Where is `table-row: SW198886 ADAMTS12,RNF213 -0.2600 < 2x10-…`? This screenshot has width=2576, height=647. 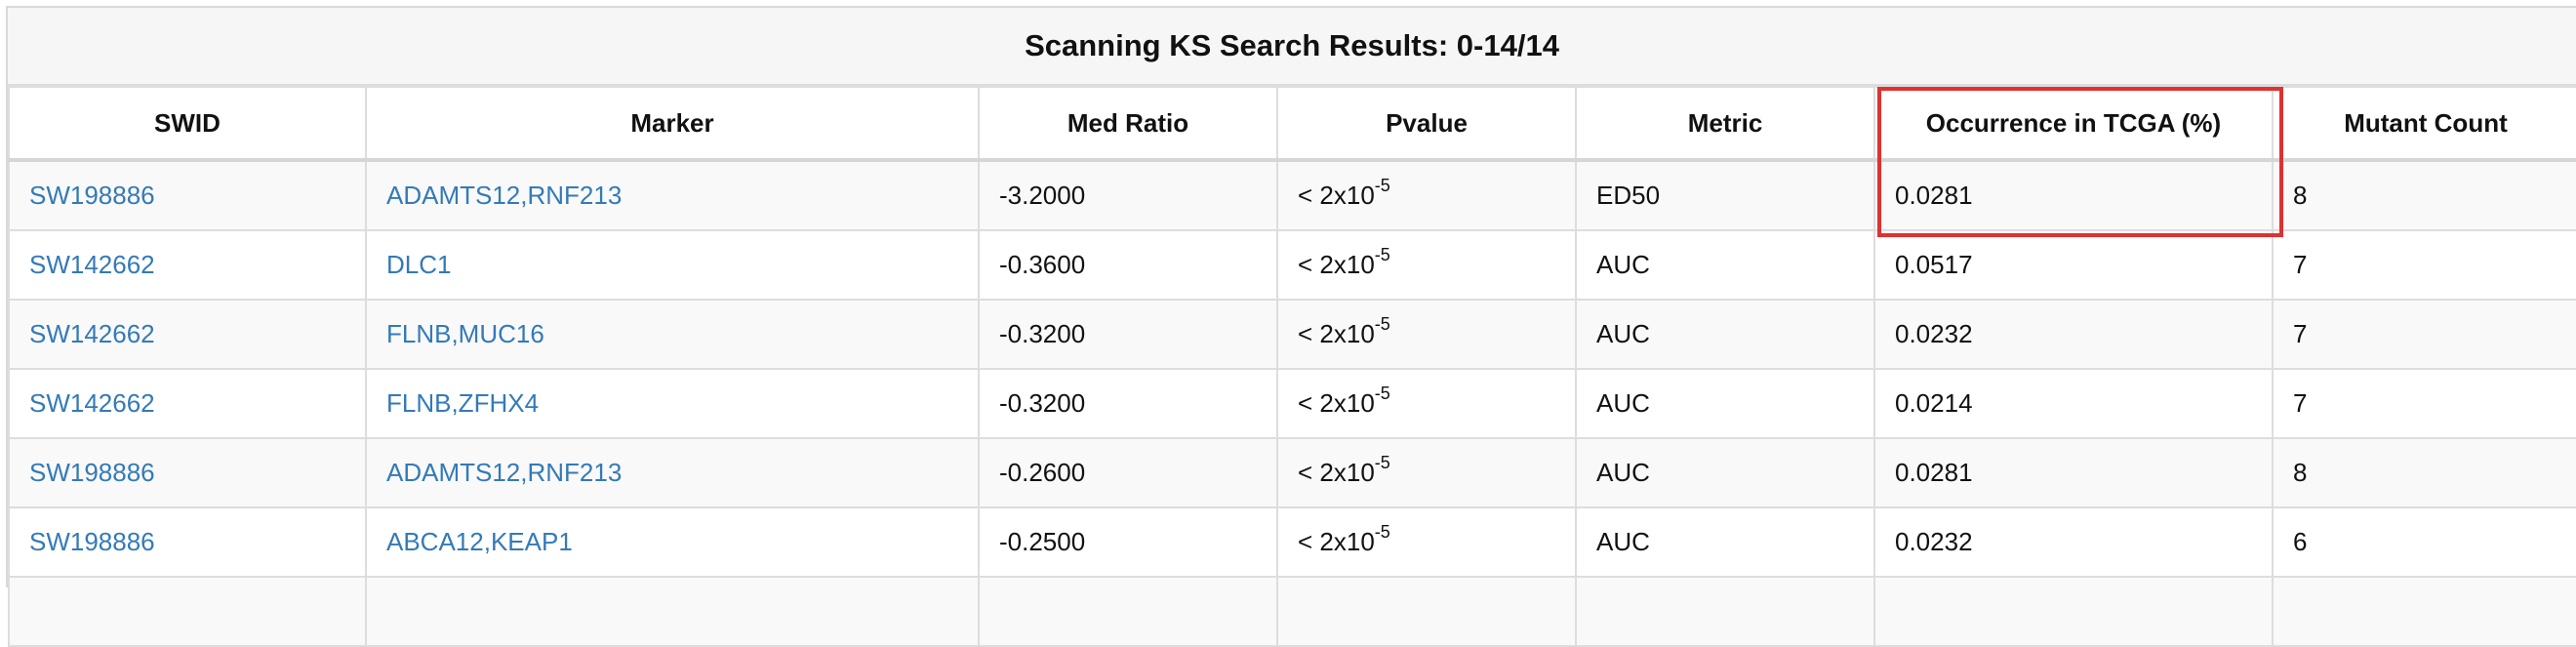
table-row: SW198886 ADAMTS12,RNF213 -0.2600 < 2x10-… is located at coordinates (1292, 472).